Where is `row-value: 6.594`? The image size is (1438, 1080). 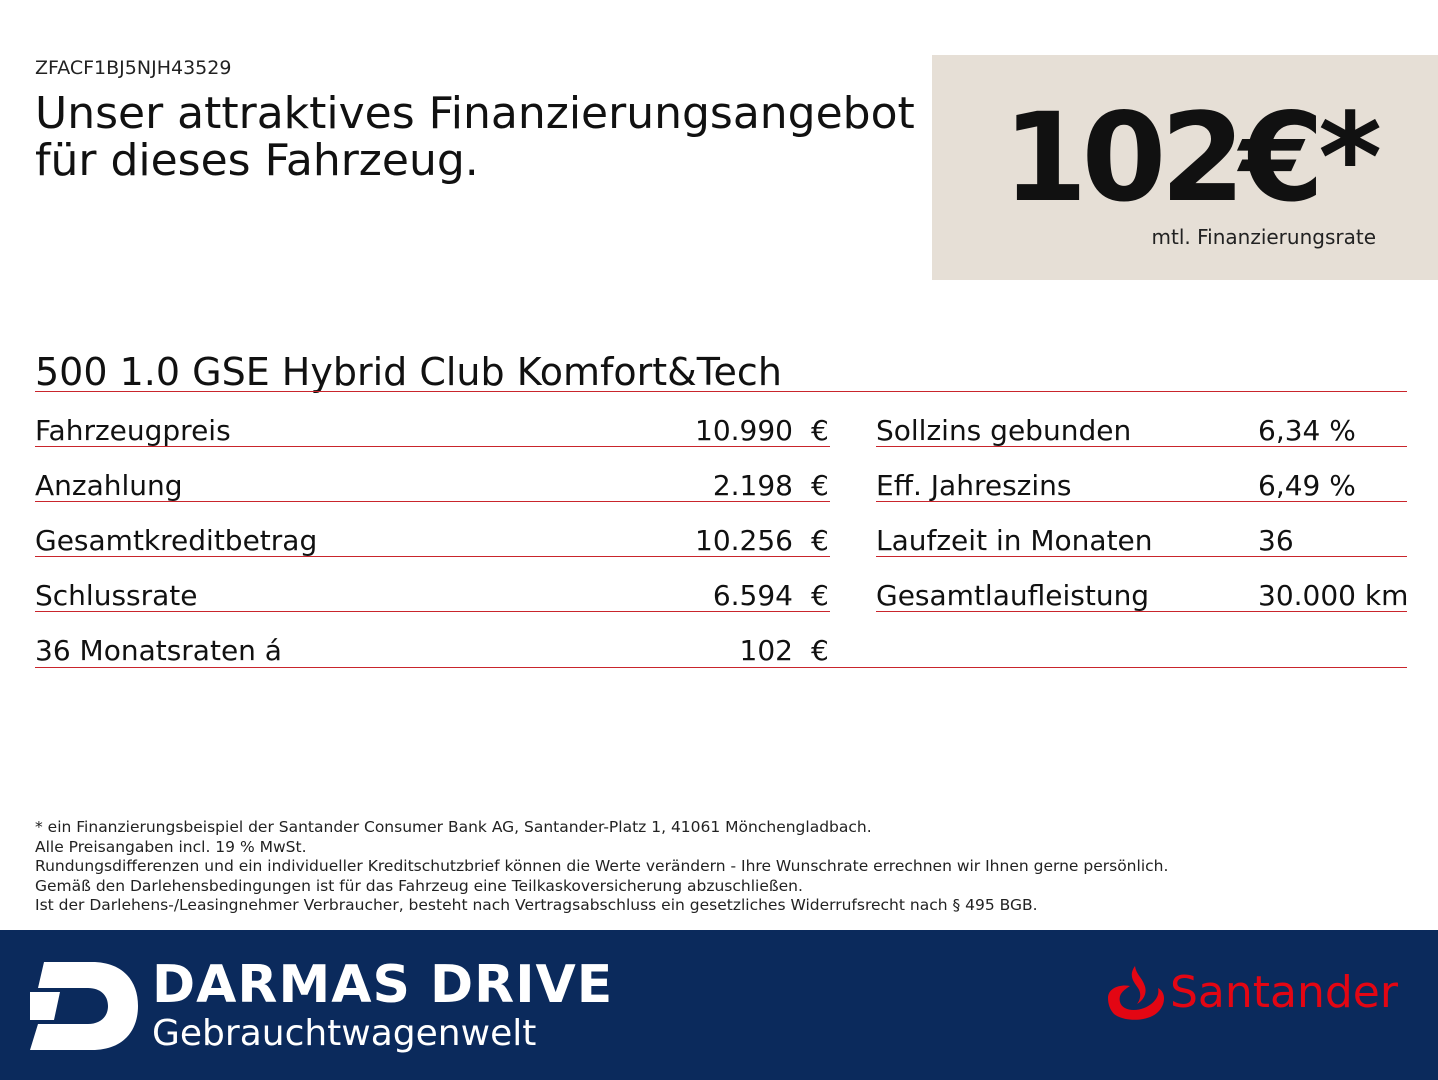 row-value: 6.594 is located at coordinates (752, 595).